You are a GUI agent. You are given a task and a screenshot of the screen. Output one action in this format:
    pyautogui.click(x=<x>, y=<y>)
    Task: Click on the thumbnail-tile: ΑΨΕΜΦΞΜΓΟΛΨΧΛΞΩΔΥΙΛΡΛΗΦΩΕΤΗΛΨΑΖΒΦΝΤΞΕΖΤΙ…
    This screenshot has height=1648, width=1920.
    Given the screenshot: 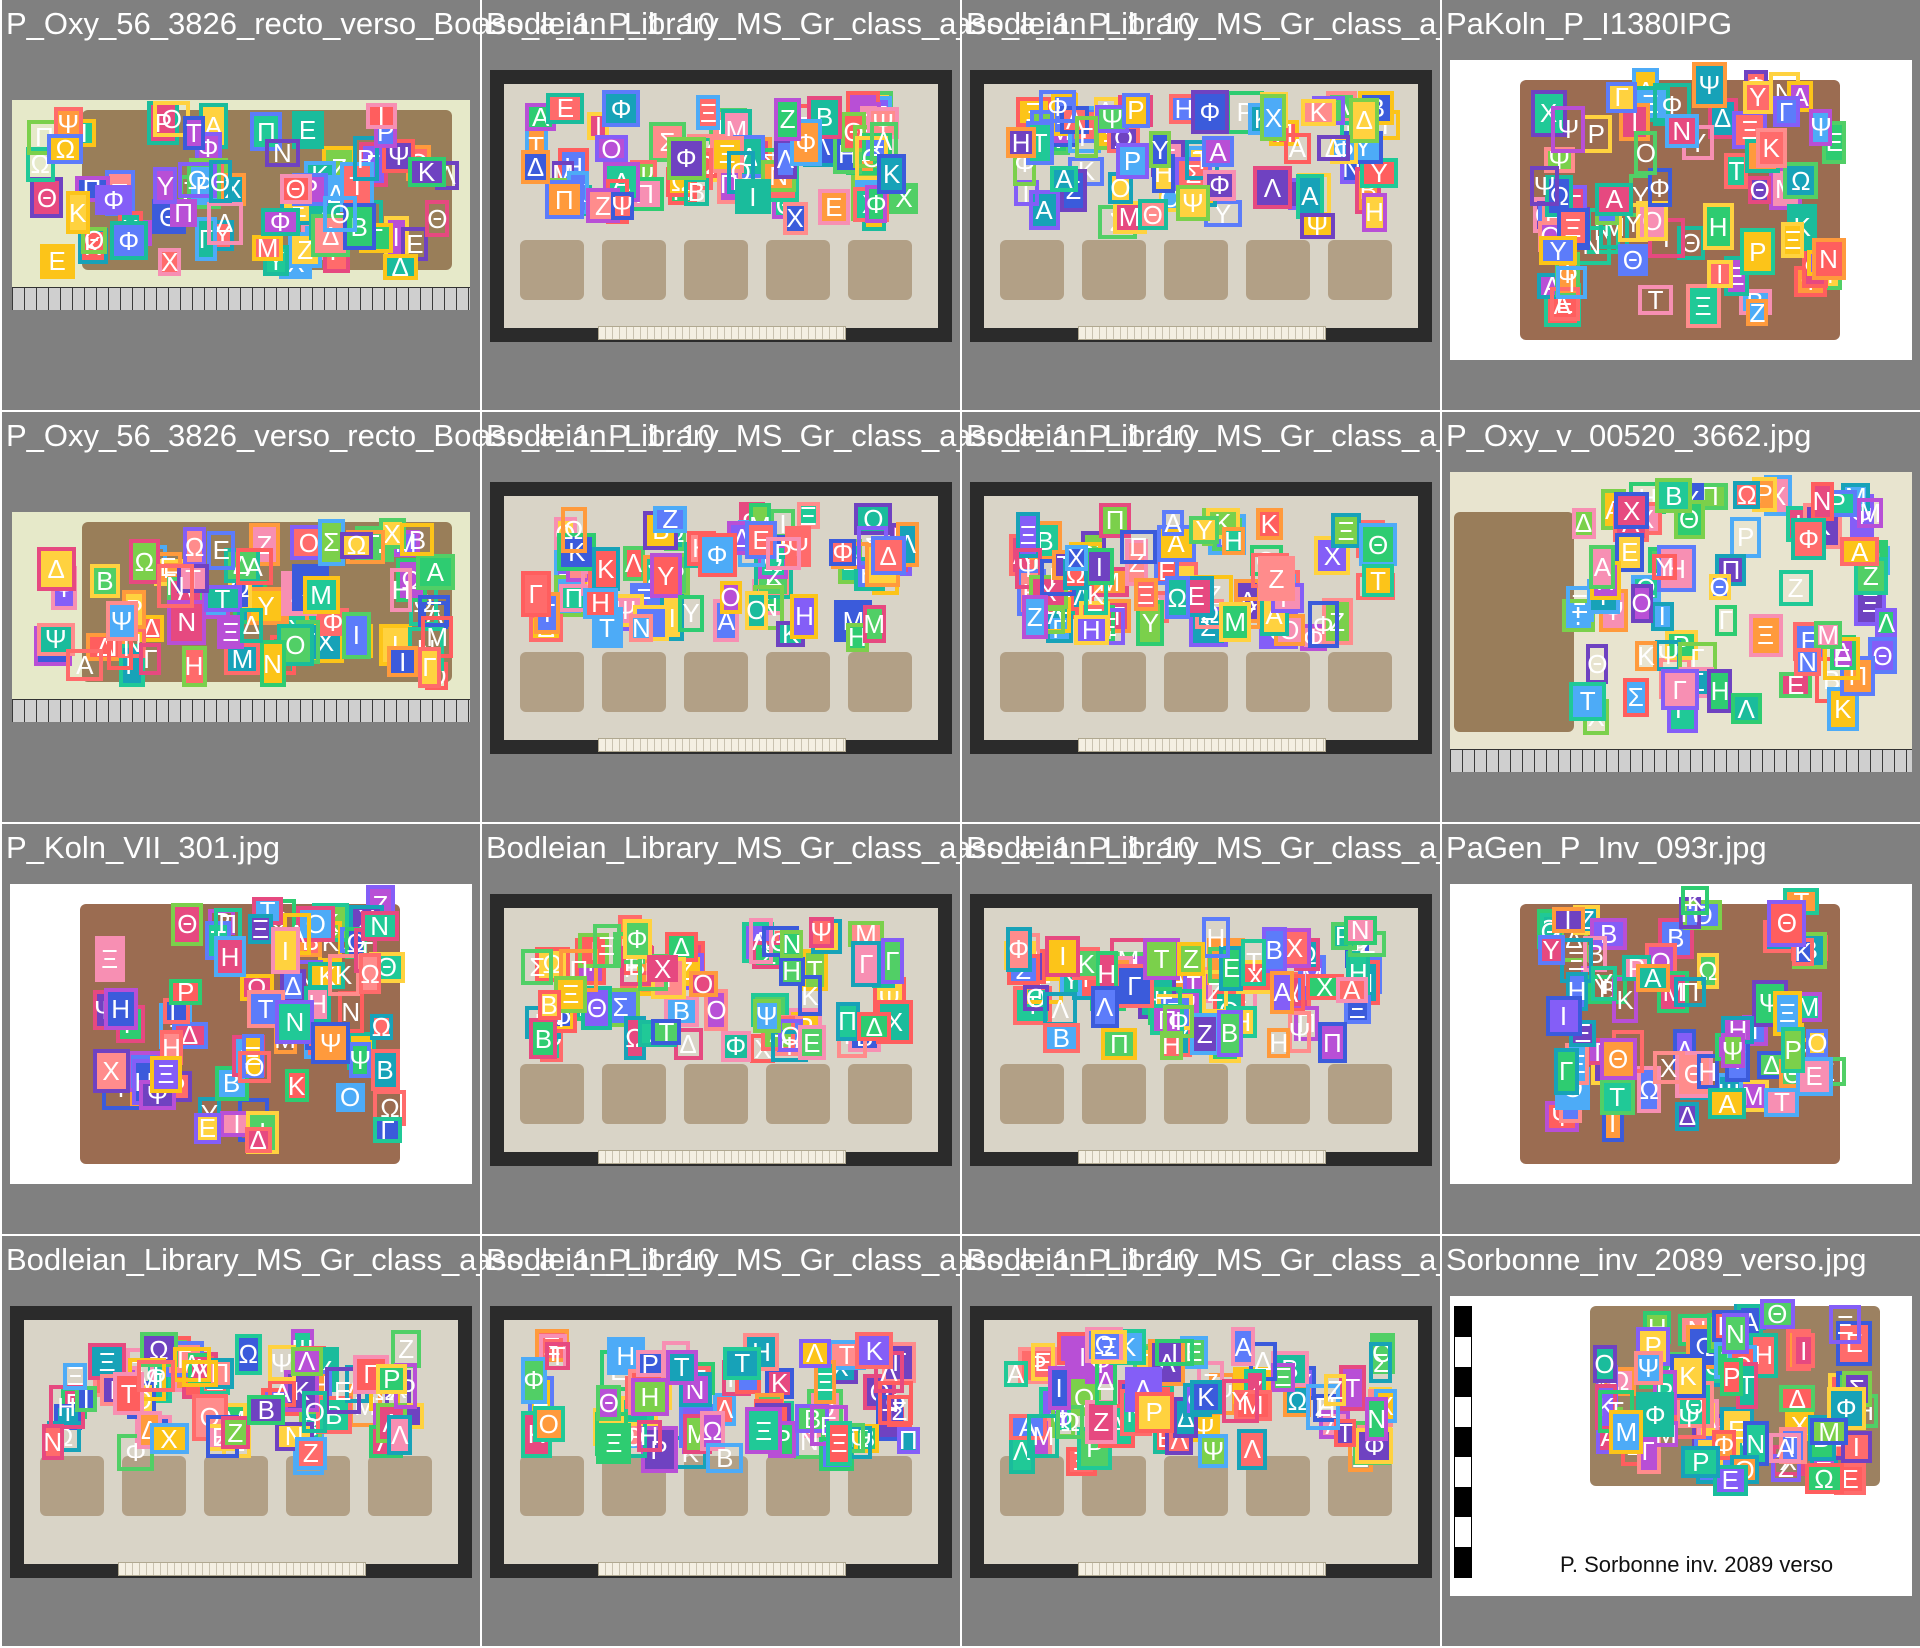 What is the action you would take?
    pyautogui.click(x=1201, y=1441)
    